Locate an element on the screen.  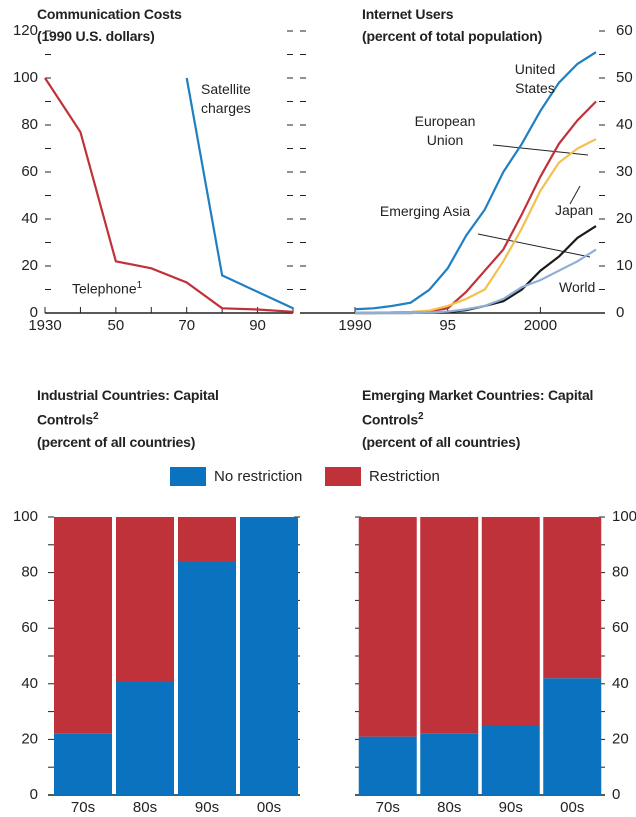
x-tick-label: 95 is located at coordinates (447, 325).